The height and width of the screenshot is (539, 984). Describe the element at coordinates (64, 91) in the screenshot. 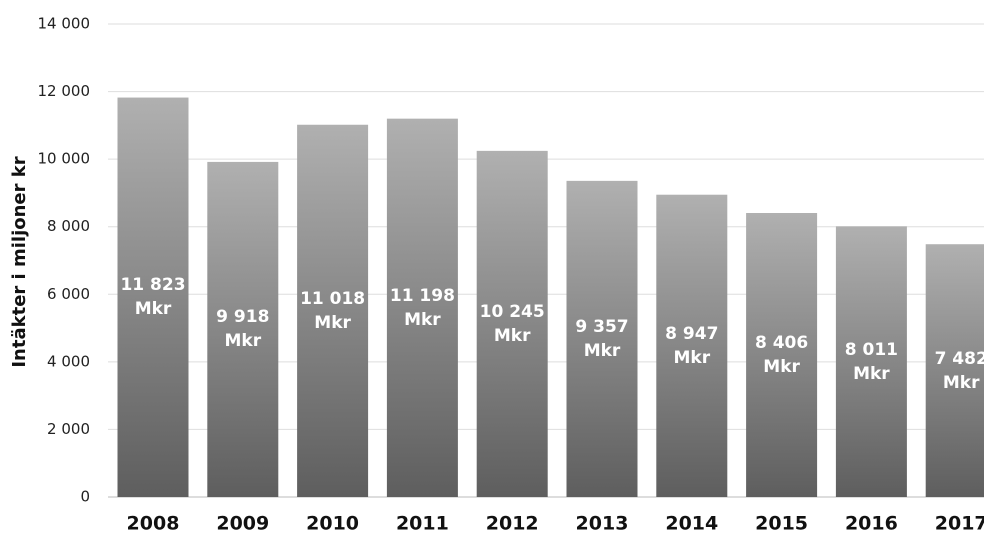

I see `y-tick-label: 12 000` at that location.